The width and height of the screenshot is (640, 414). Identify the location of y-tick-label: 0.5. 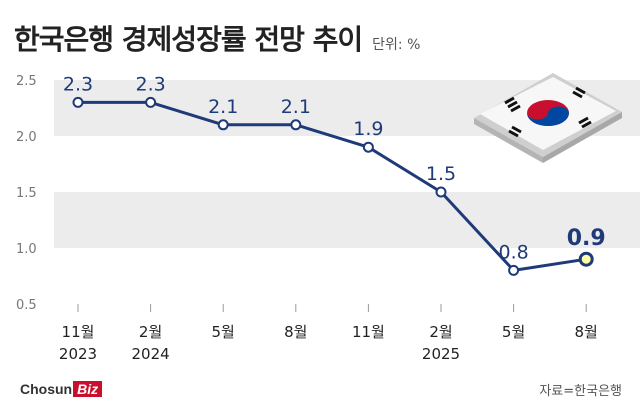
(26, 305).